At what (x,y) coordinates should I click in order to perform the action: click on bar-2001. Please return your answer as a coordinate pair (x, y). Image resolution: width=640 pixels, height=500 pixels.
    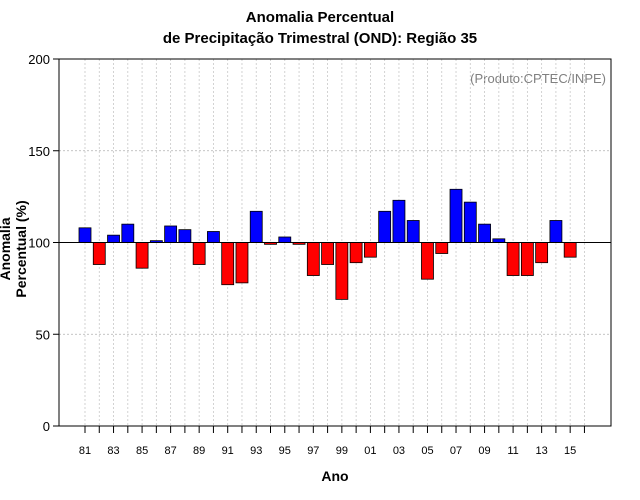
    Looking at the image, I should click on (370, 250).